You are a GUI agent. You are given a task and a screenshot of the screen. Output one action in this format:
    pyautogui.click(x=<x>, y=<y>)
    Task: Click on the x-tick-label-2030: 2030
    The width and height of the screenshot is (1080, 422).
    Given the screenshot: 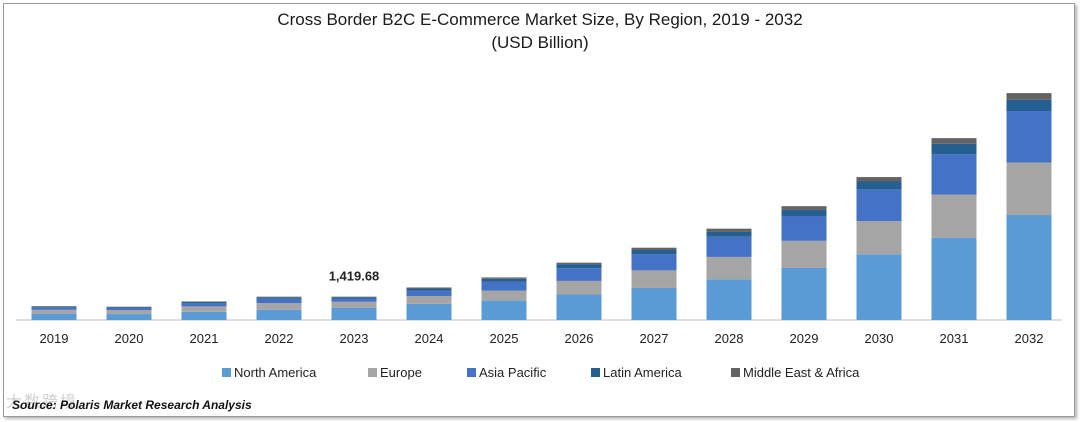 What is the action you would take?
    pyautogui.click(x=879, y=338)
    